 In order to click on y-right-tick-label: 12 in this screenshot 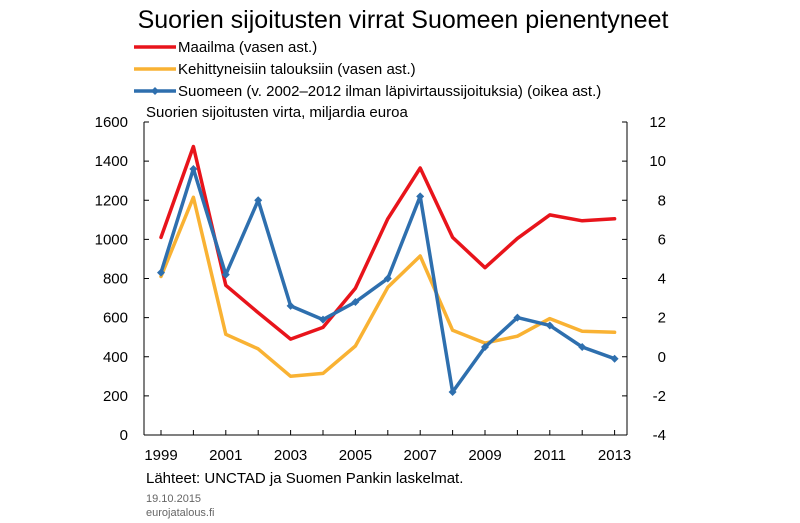, I will do `click(657, 122)`.